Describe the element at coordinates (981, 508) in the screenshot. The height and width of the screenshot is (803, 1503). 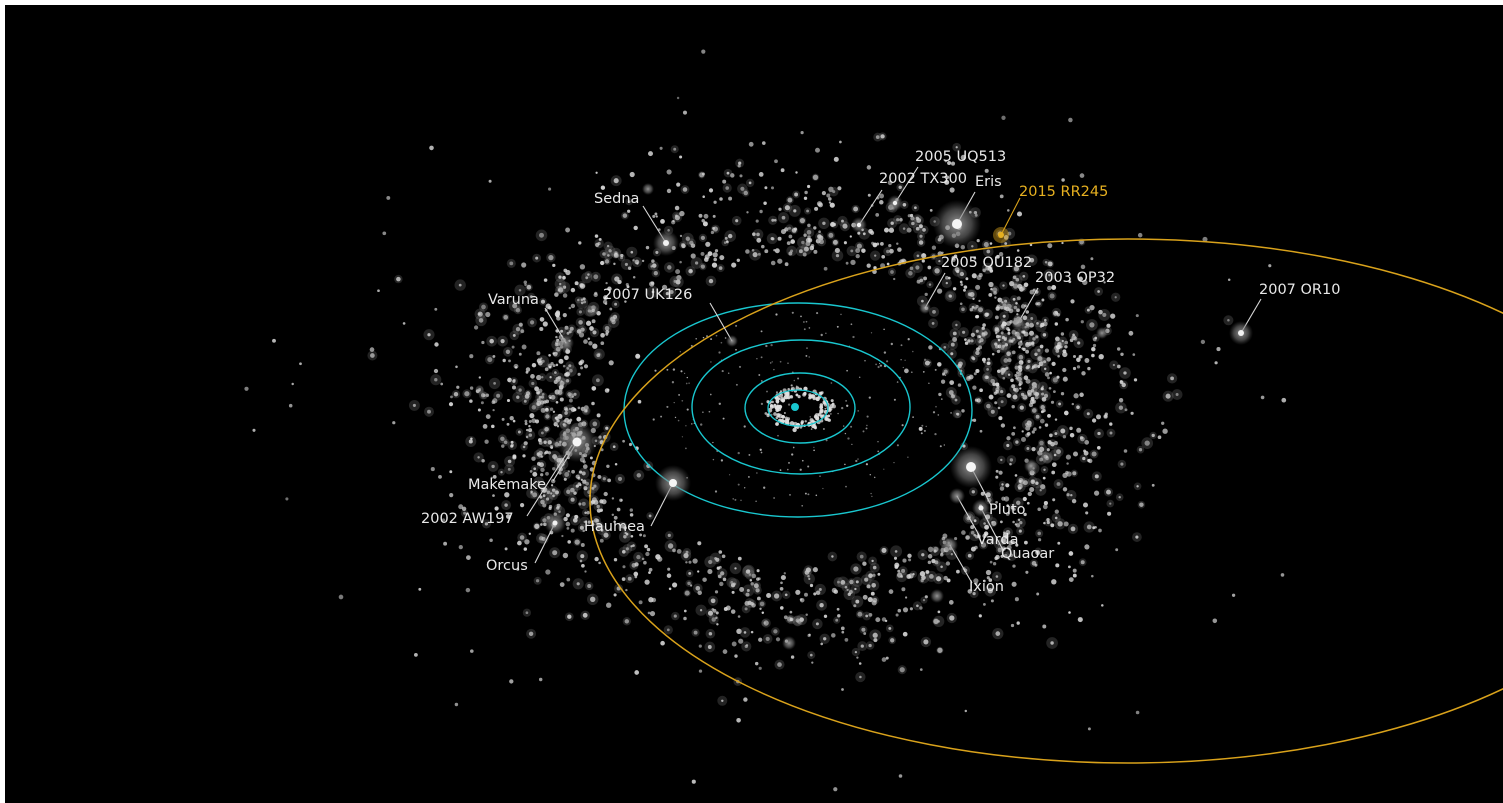
I see `object-quaoar` at that location.